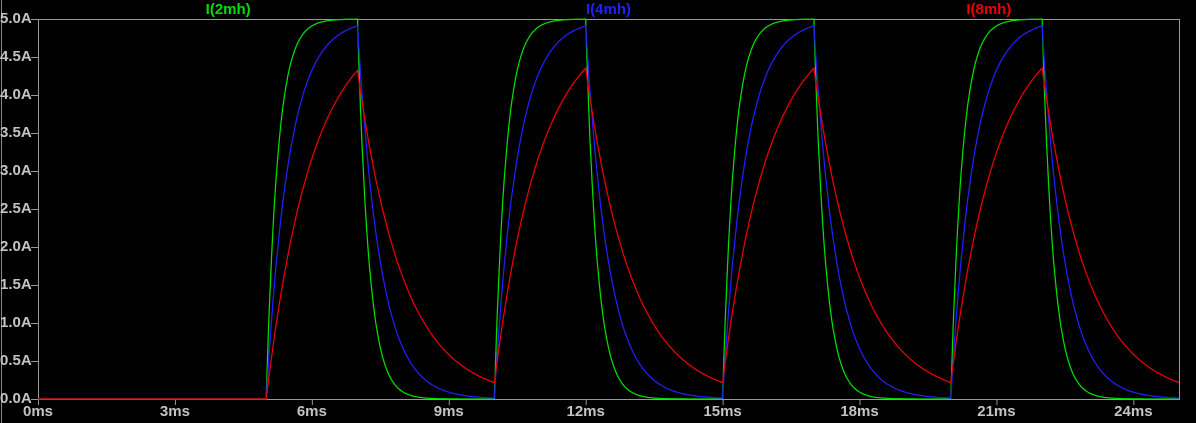 This screenshot has width=1196, height=423. I want to click on y-axis-tick-label: 1.0A, so click(16, 322).